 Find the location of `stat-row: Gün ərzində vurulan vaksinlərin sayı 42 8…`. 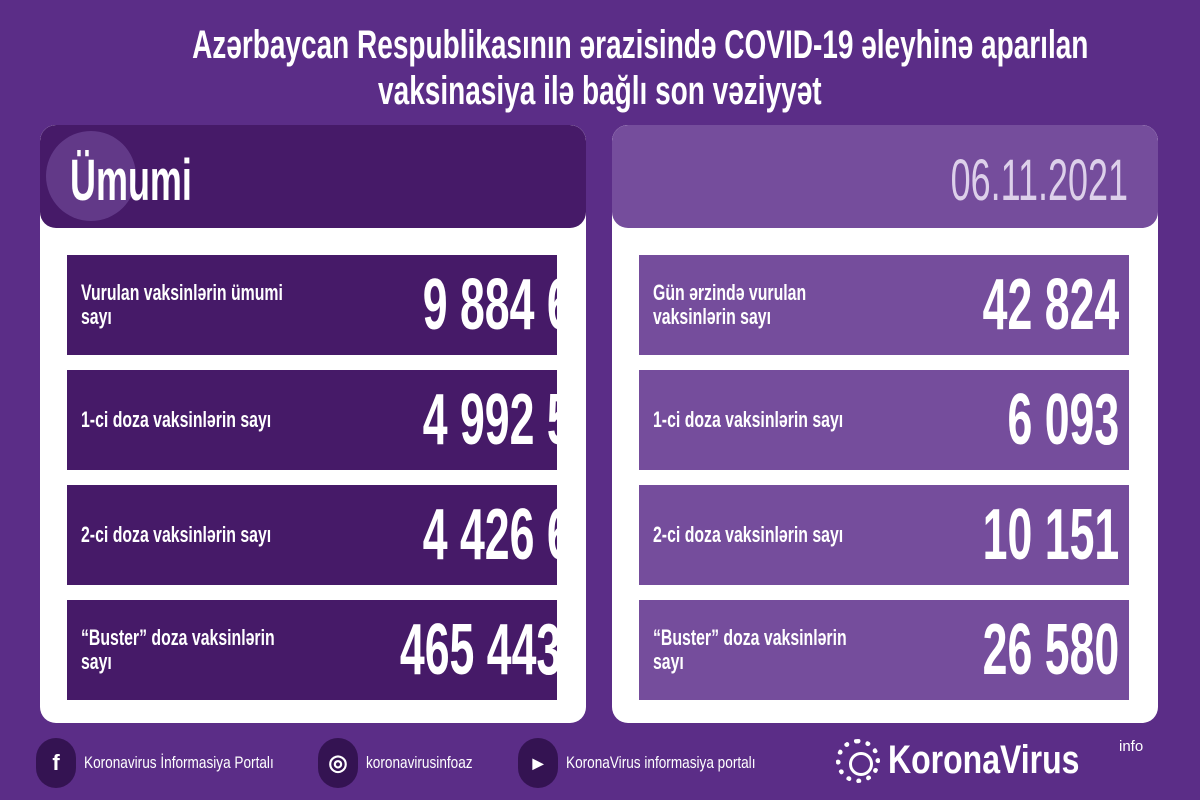

stat-row: Gün ərzində vurulan vaksinlərin sayı 42 8… is located at coordinates (884, 305).